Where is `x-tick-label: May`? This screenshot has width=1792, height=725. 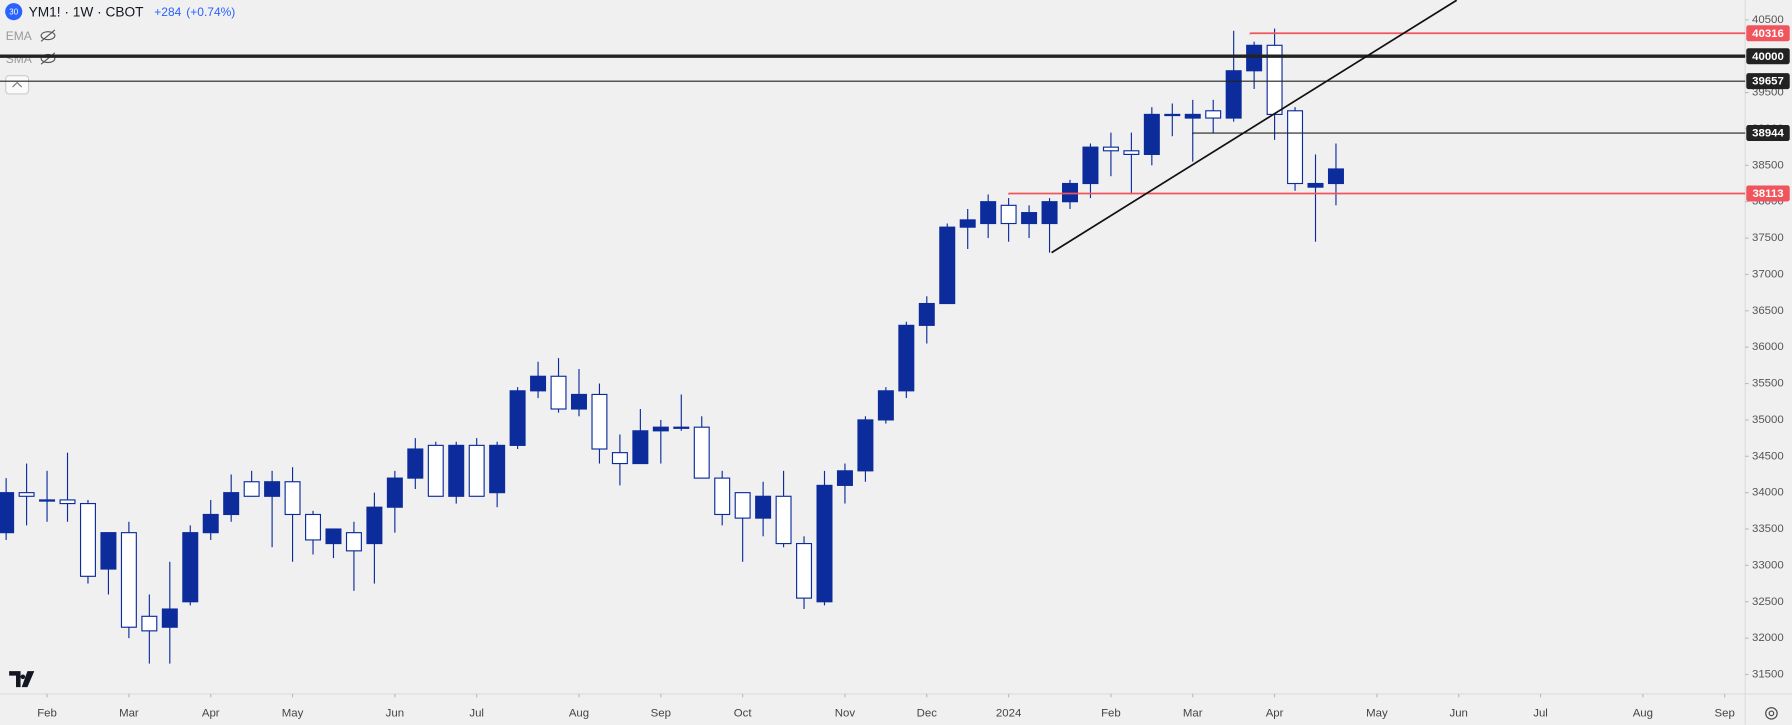 x-tick-label: May is located at coordinates (293, 713).